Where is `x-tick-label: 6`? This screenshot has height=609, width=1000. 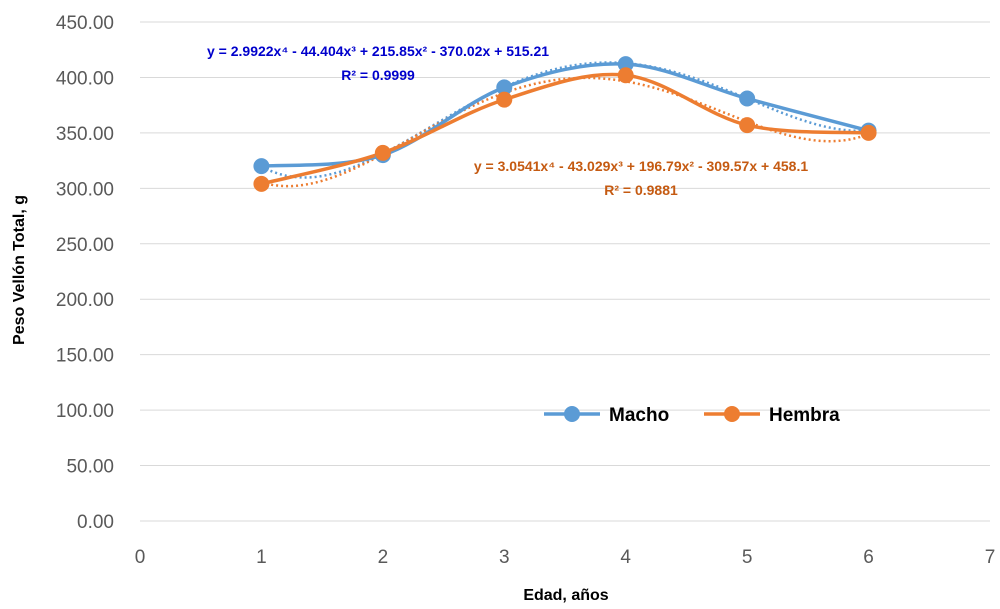
x-tick-label: 6 is located at coordinates (868, 557).